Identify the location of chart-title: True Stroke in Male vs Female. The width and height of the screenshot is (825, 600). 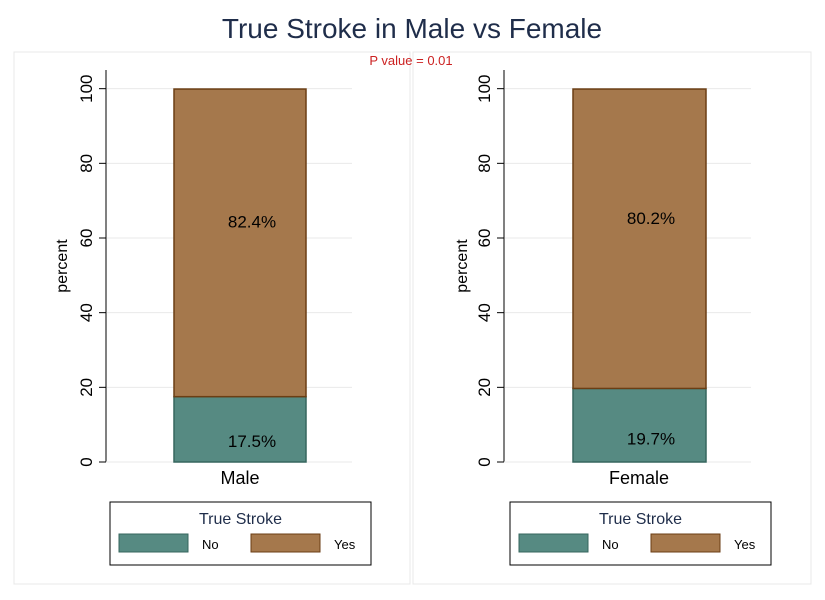
(412, 28).